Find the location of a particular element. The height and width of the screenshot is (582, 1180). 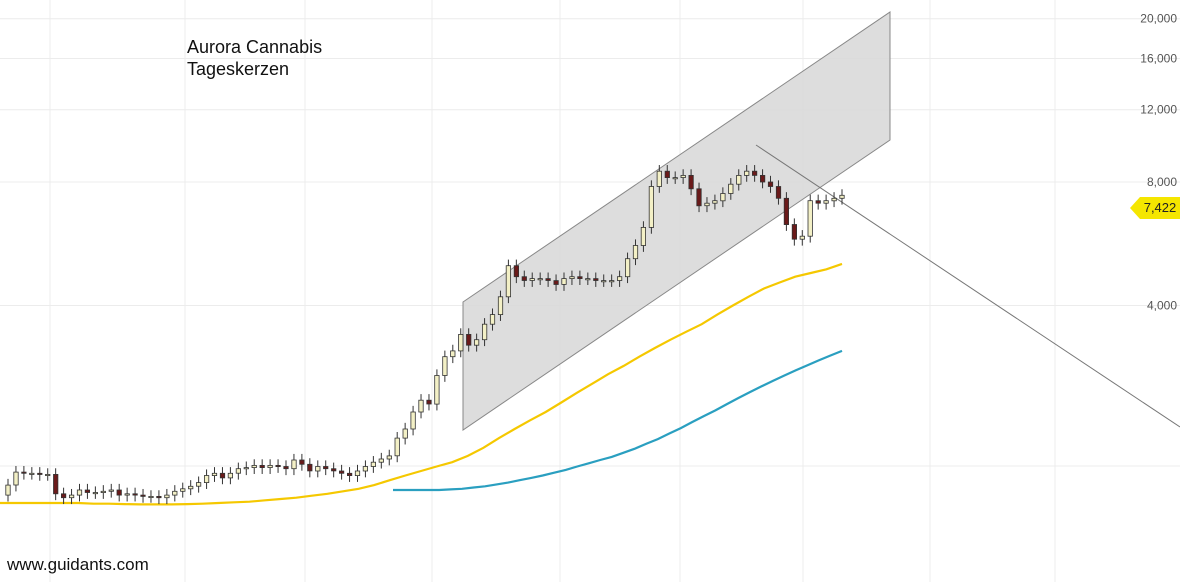

y-tick-label: 16,000 is located at coordinates (1158, 58).